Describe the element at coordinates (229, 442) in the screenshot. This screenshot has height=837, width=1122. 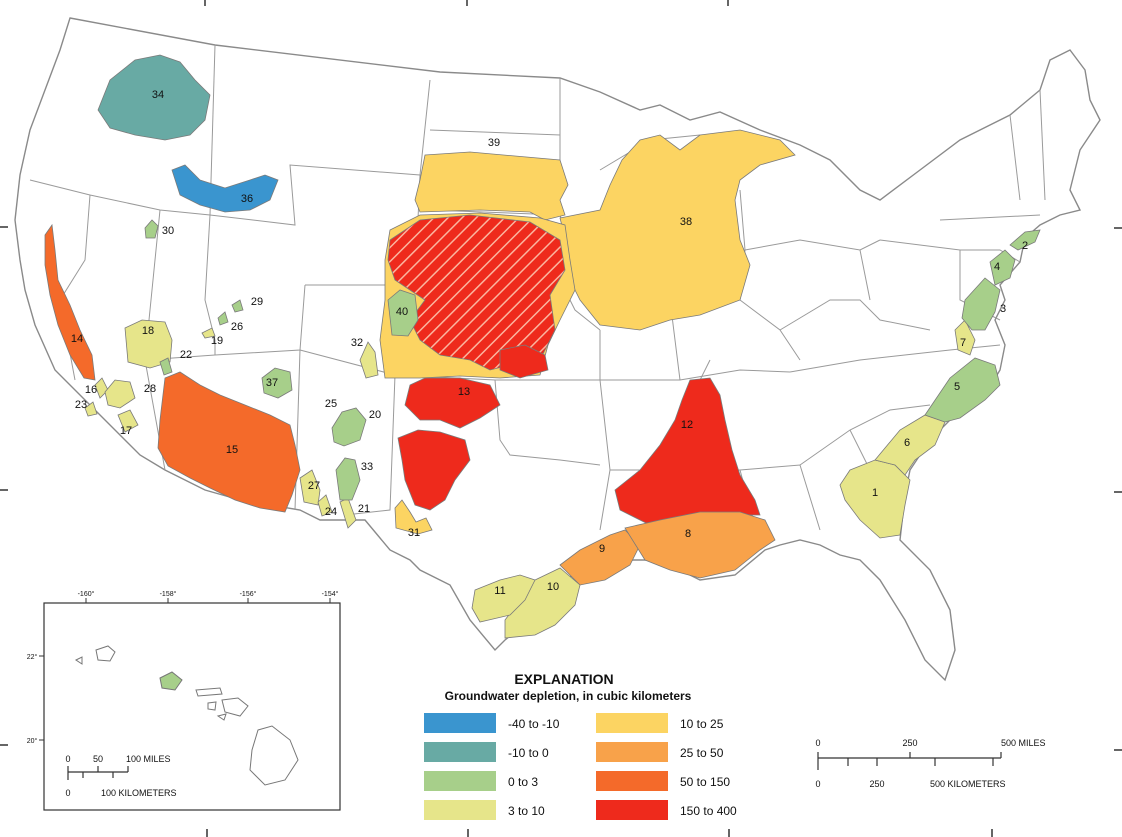
I see `region-15-shape` at that location.